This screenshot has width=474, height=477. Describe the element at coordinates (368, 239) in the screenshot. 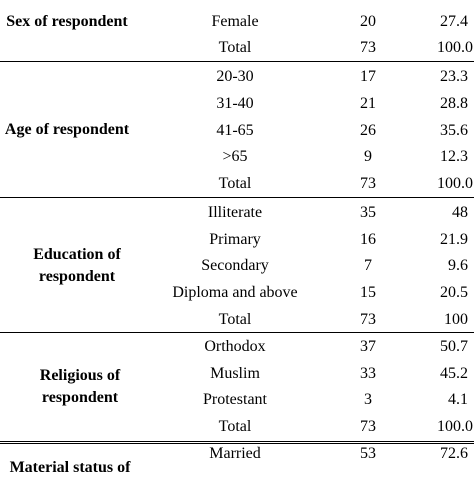

I see `row-count: 16` at that location.